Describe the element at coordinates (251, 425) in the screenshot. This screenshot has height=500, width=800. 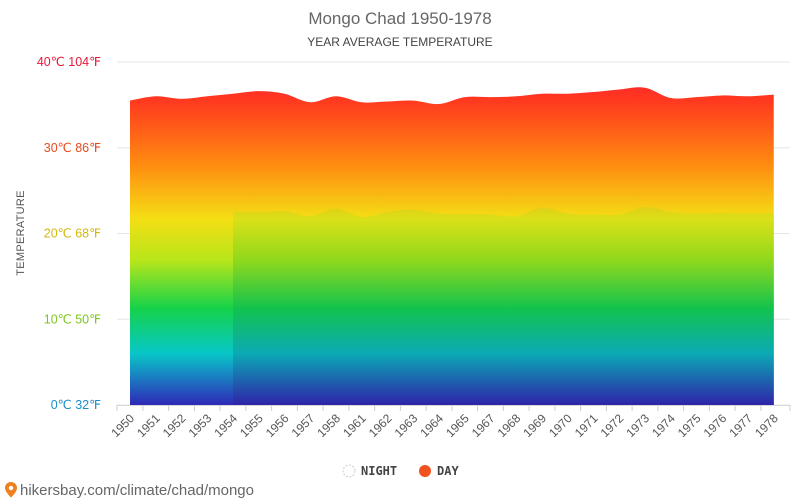
I see `x-tick-label: 1955` at that location.